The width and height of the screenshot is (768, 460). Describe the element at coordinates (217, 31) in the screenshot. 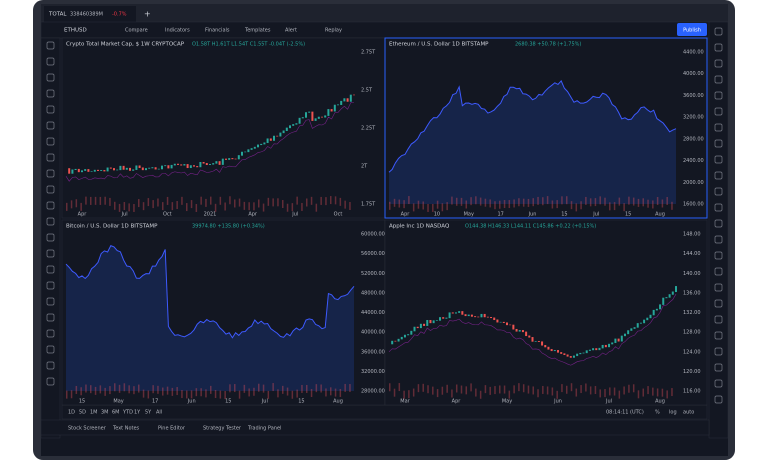

I see `toolbar-item: Financials` at that location.